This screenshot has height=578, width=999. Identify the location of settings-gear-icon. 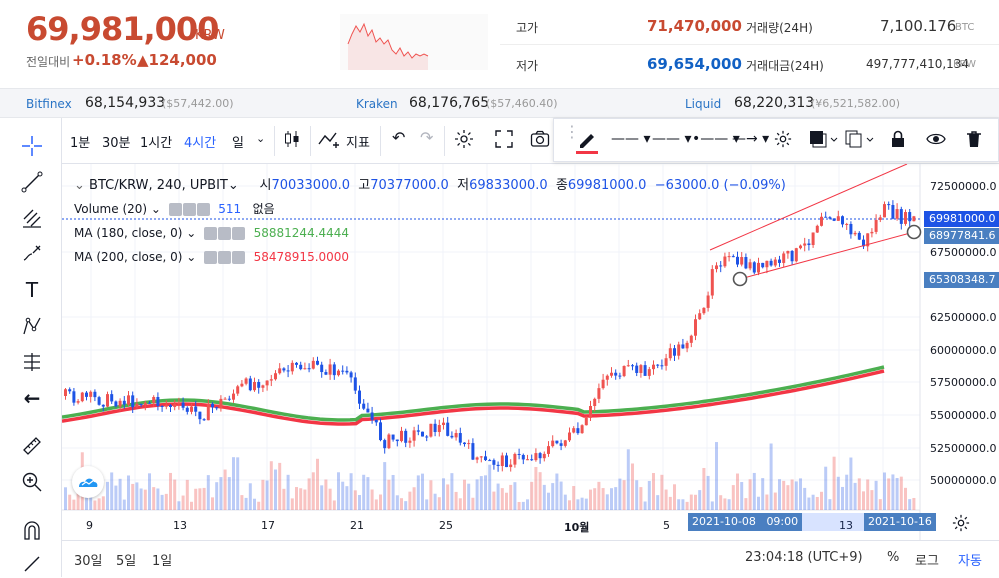
(464, 141).